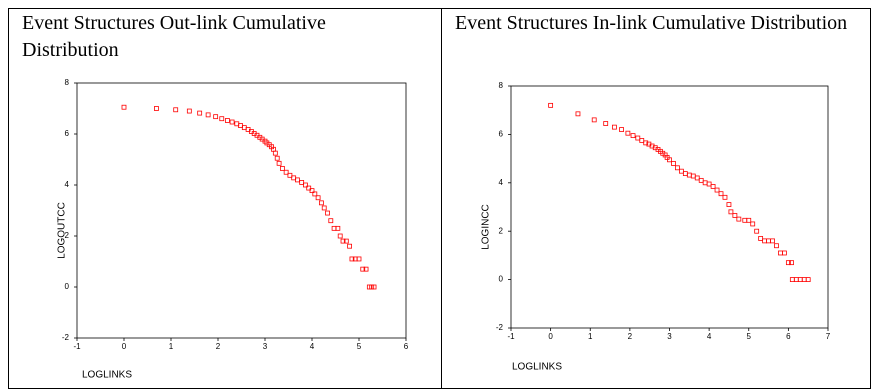 Image resolution: width=880 pixels, height=390 pixels. What do you see at coordinates (550, 336) in the screenshot?
I see `x-tick-label: 0` at bounding box center [550, 336].